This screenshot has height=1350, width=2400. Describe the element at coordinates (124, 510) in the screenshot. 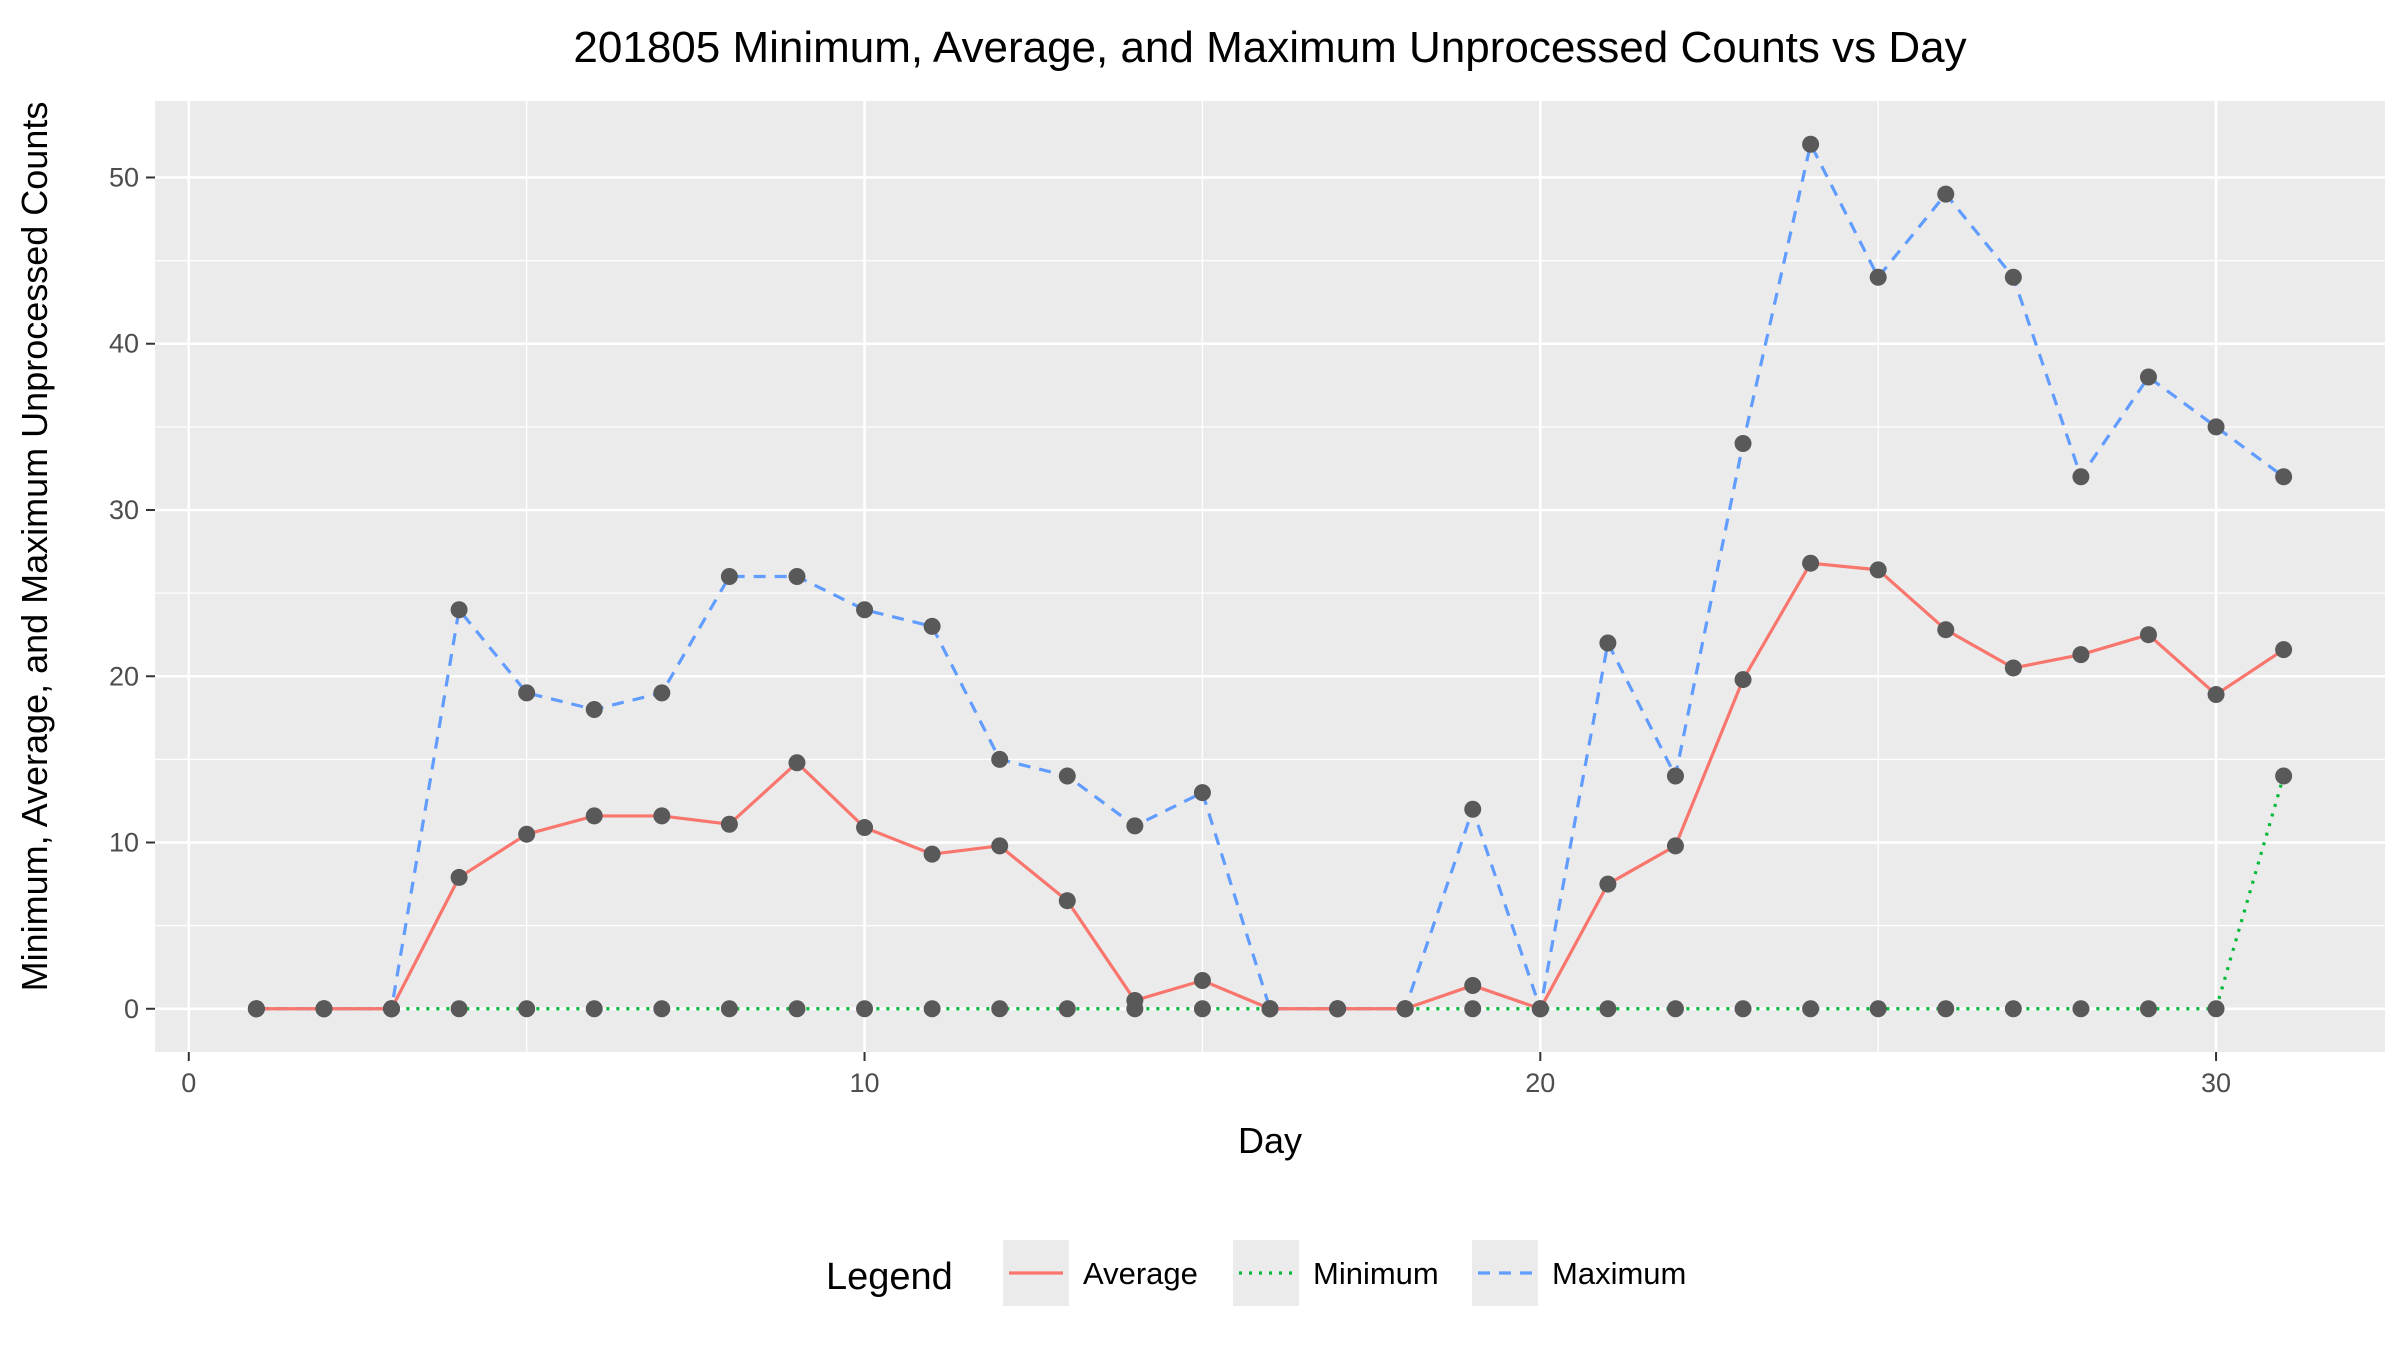

I see `y-tick-label: 30` at that location.